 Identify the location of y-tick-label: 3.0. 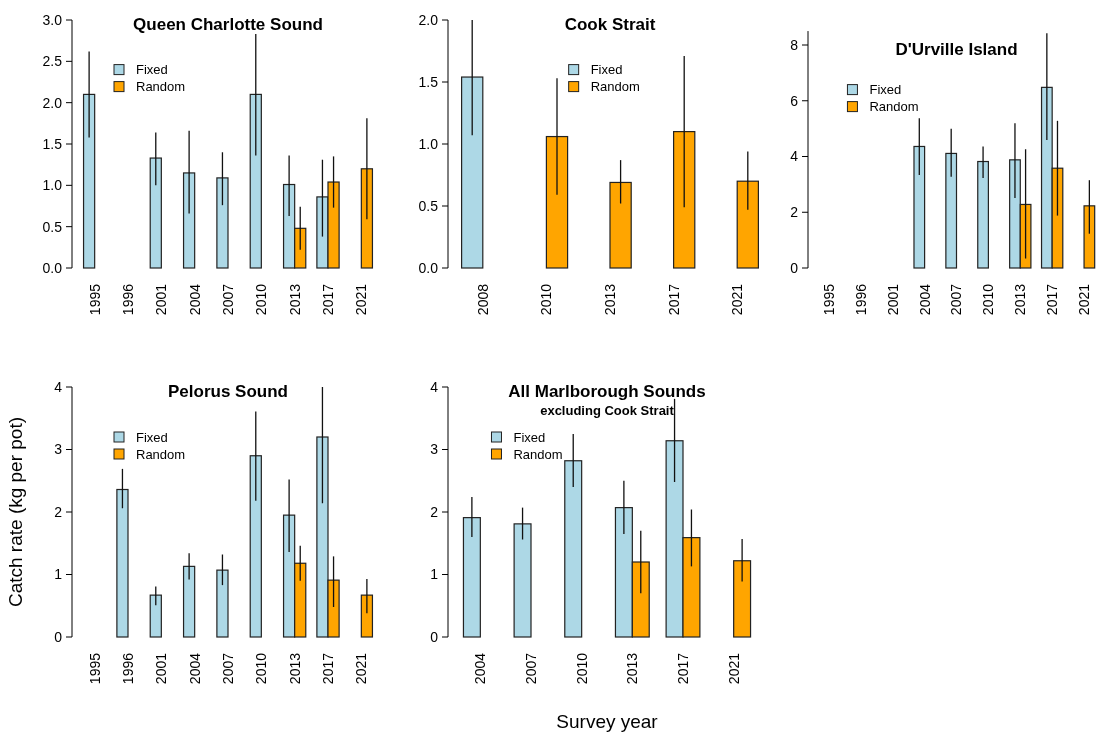
(52, 19).